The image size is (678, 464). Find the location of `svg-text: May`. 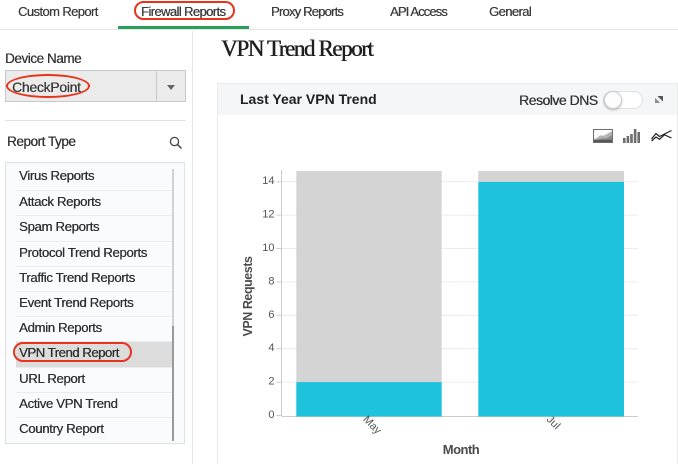

svg-text: May is located at coordinates (372, 426).